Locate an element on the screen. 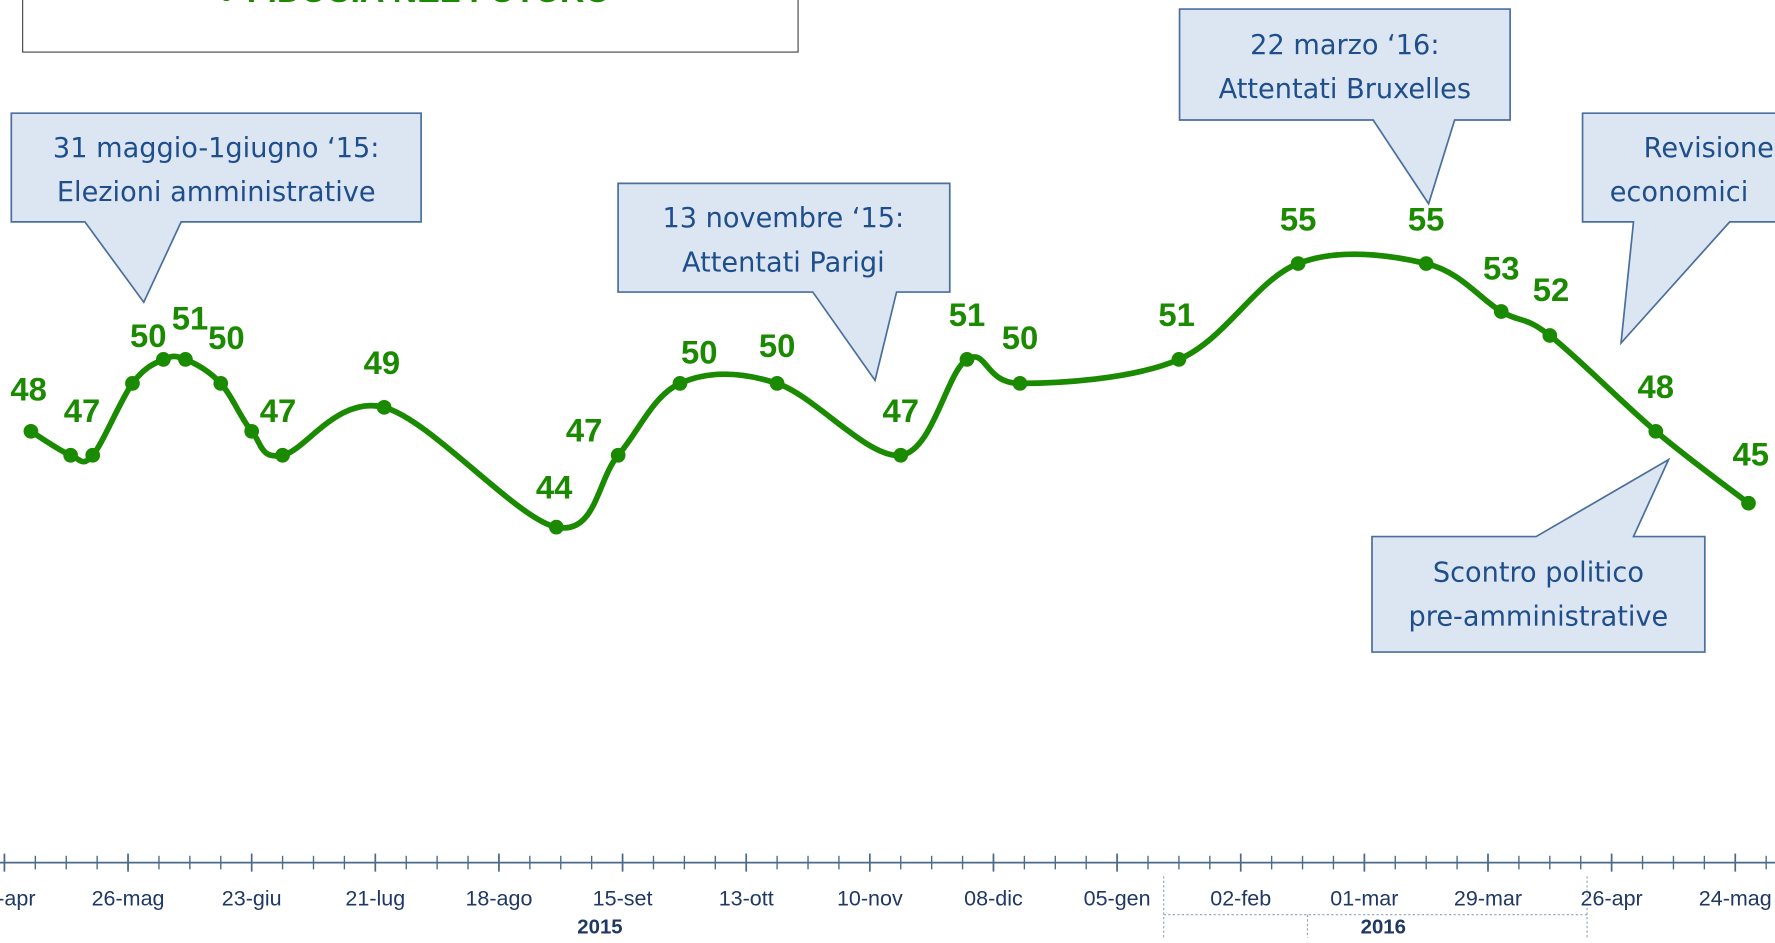 The height and width of the screenshot is (943, 1775). callout-text: economici is located at coordinates (1679, 192).